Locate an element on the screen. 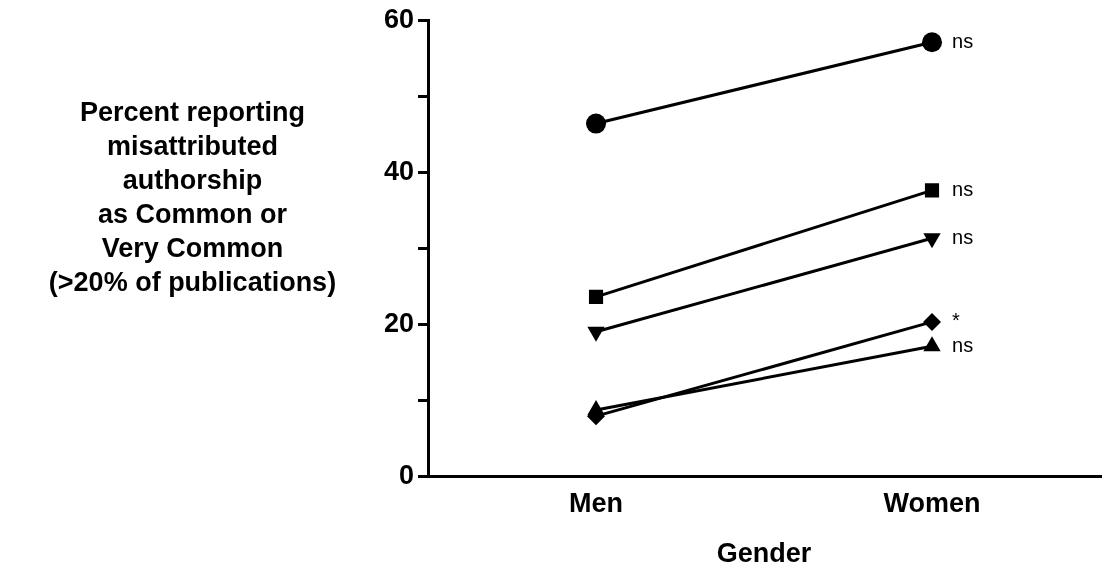 The image size is (1110, 575). x-axis-title: Gender is located at coordinates (764, 553).